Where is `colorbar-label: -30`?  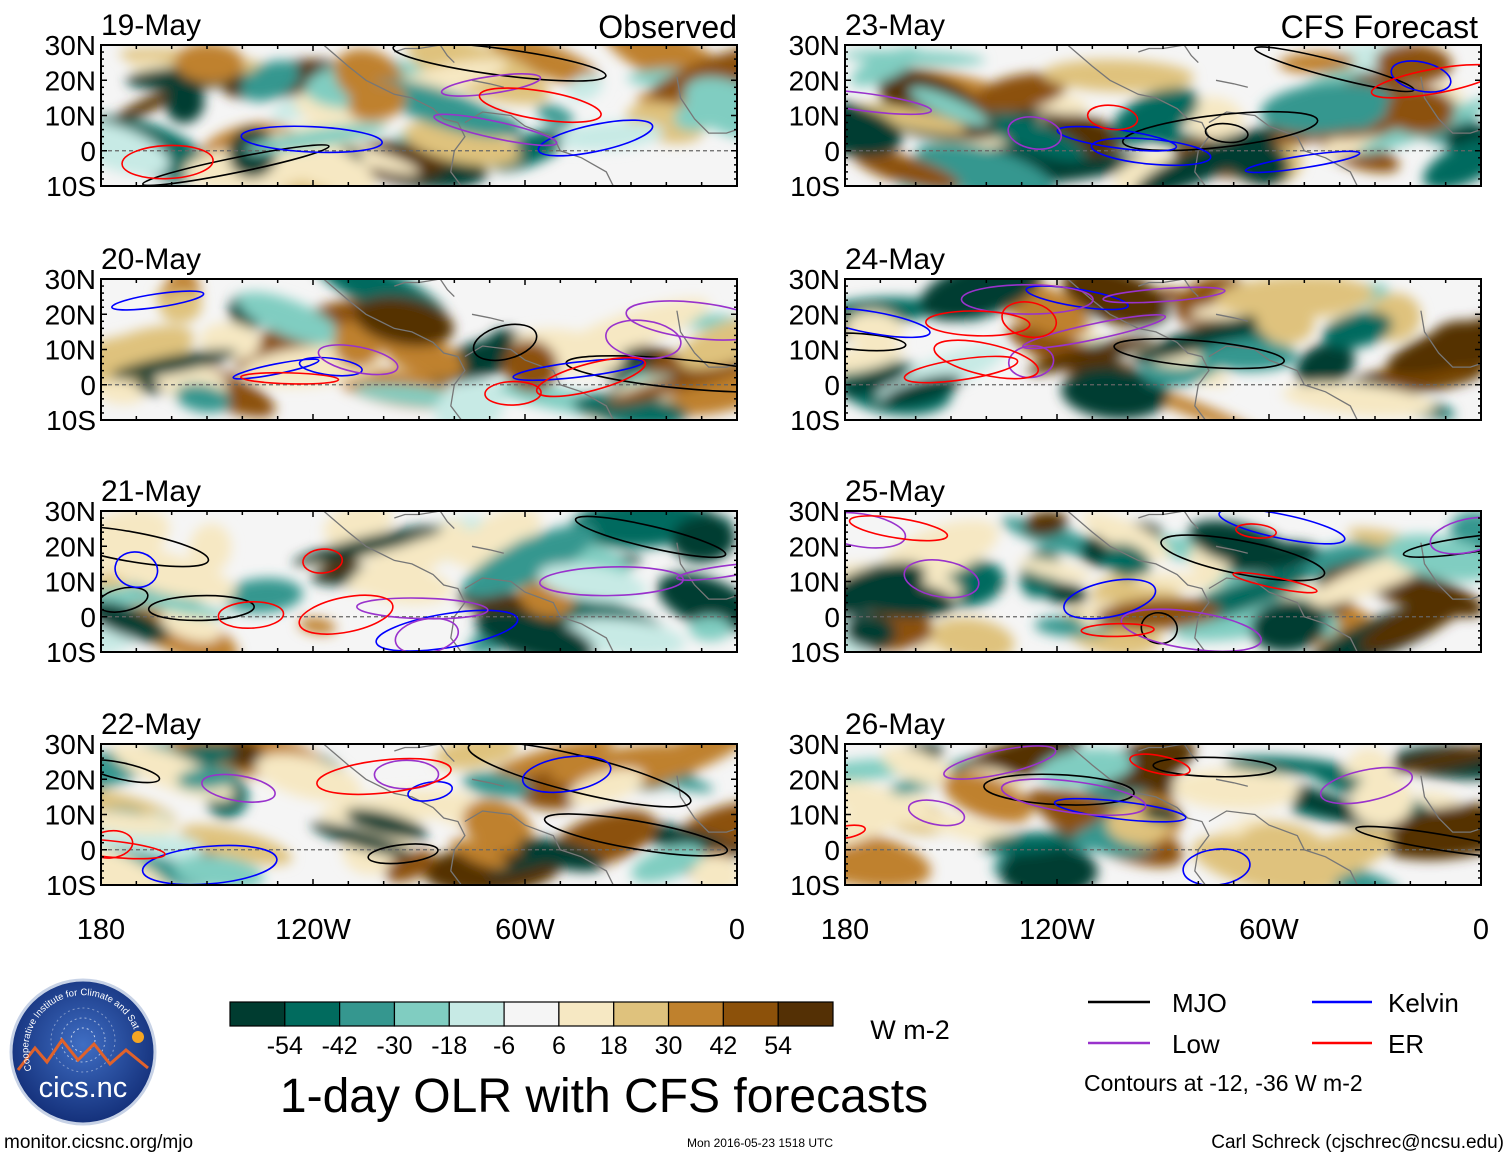
colorbar-label: -30 is located at coordinates (394, 1046).